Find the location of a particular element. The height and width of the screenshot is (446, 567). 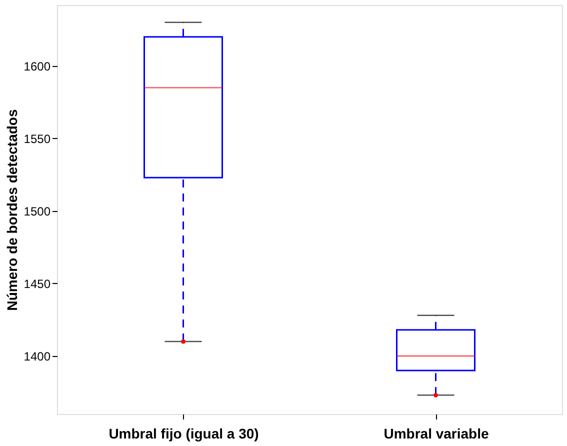

y-tick-label: 1450 is located at coordinates (37, 283).